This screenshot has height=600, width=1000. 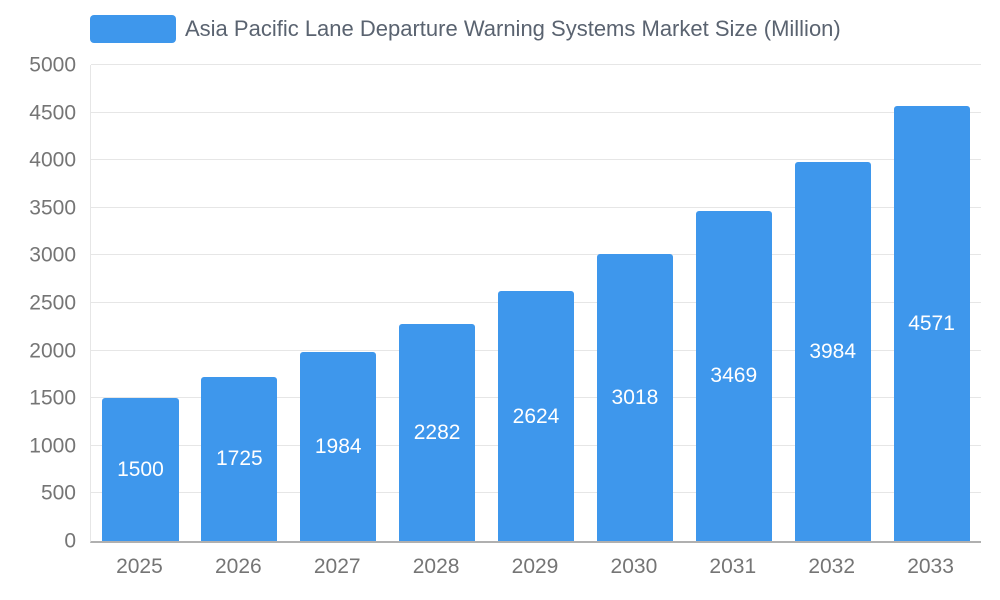 What do you see at coordinates (52, 113) in the screenshot?
I see `y-tick-label: 4500` at bounding box center [52, 113].